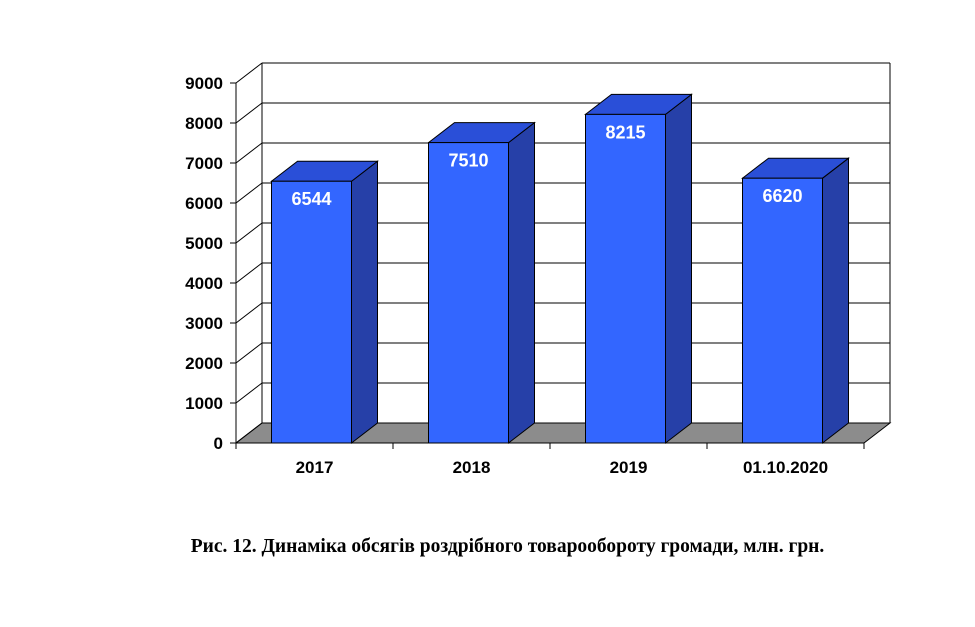  What do you see at coordinates (311, 199) in the screenshot?
I see `data-label: 6544` at bounding box center [311, 199].